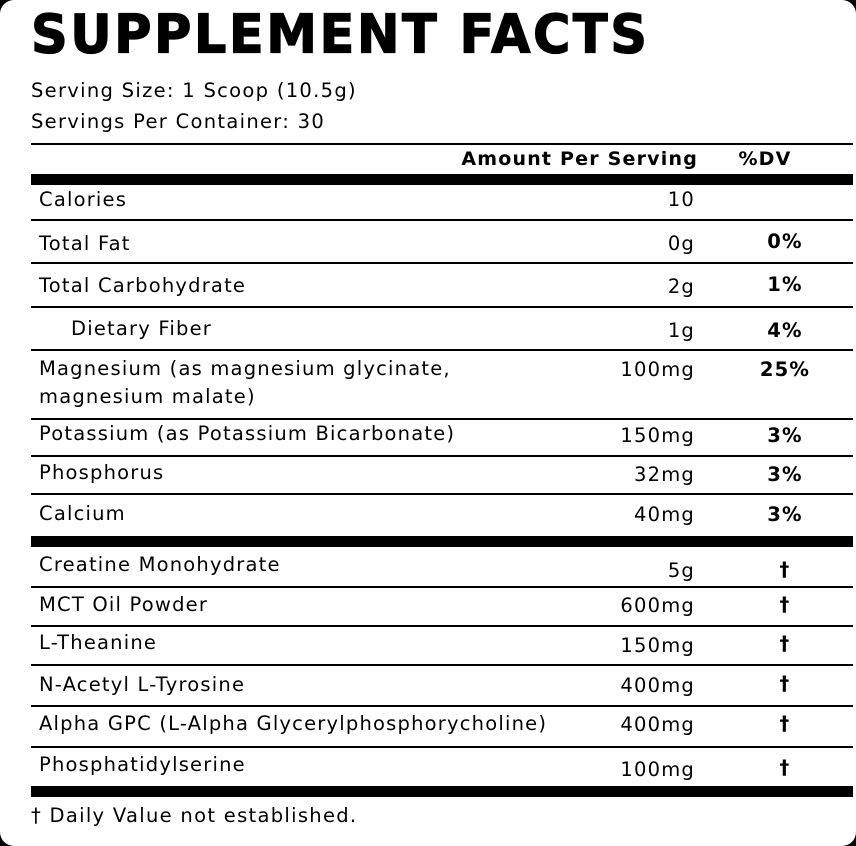 This screenshot has width=856, height=846. What do you see at coordinates (340, 34) in the screenshot?
I see `page-title: SUPPLEMENT FACTS` at bounding box center [340, 34].